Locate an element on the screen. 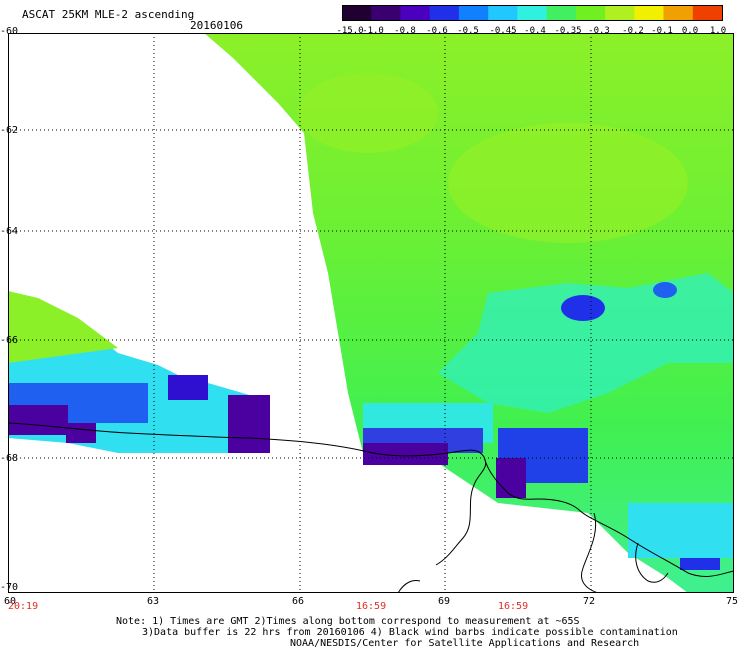 This screenshot has height=650, width=740. colorbar-label: -0.6 is located at coordinates (437, 31).